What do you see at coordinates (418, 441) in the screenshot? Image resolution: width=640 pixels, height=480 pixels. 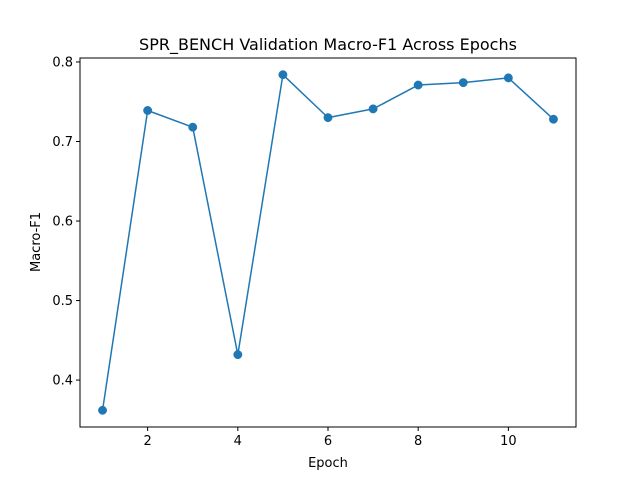 I see `x-tick-label: 8` at bounding box center [418, 441].